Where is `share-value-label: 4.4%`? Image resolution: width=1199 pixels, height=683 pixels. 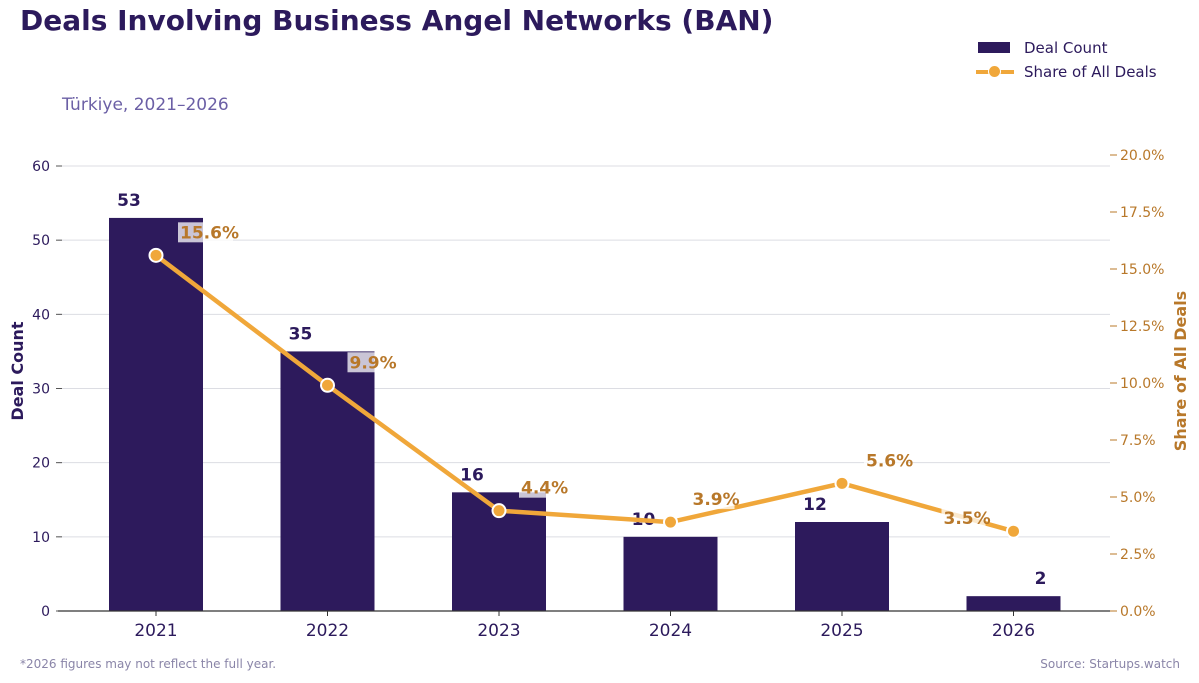
share-value-label: 4.4% is located at coordinates (544, 489).